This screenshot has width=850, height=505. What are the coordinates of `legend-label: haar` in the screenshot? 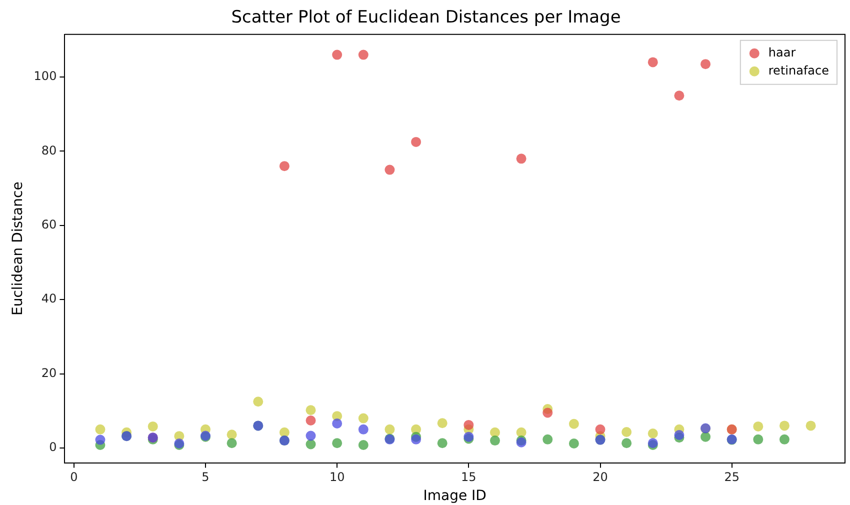 It's located at (782, 53).